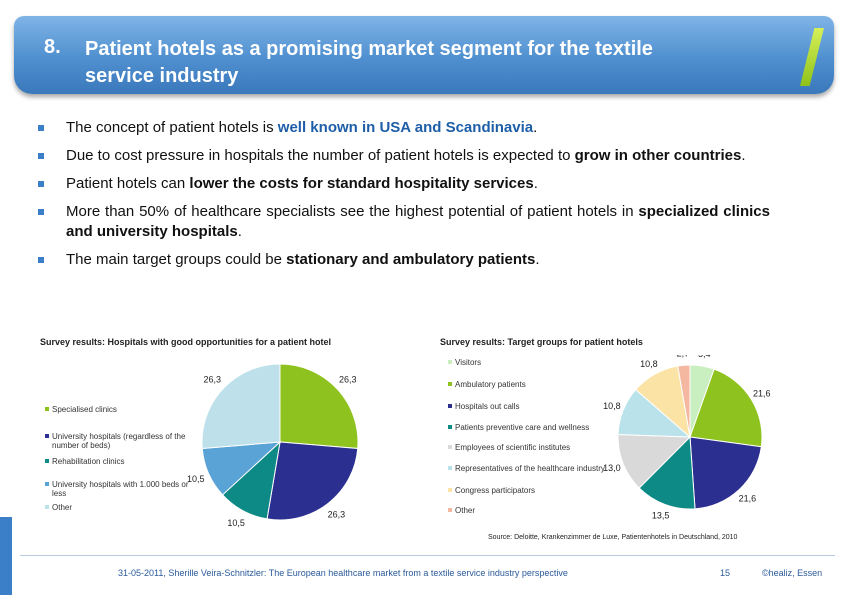 This screenshot has width=842, height=595. Describe the element at coordinates (6, 556) in the screenshot. I see `decorative-side-bar` at that location.